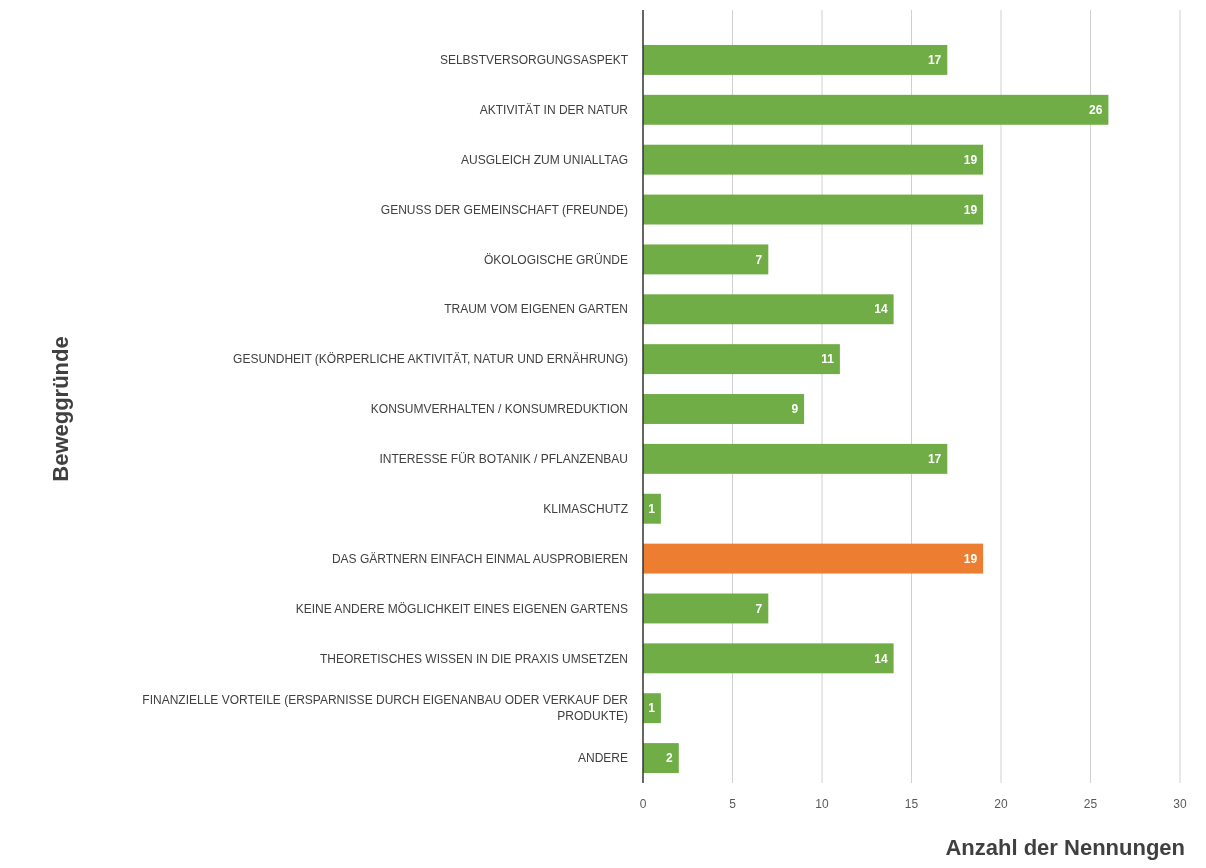  Describe the element at coordinates (602, 758) in the screenshot. I see `y-tick-label: ANDERE` at that location.